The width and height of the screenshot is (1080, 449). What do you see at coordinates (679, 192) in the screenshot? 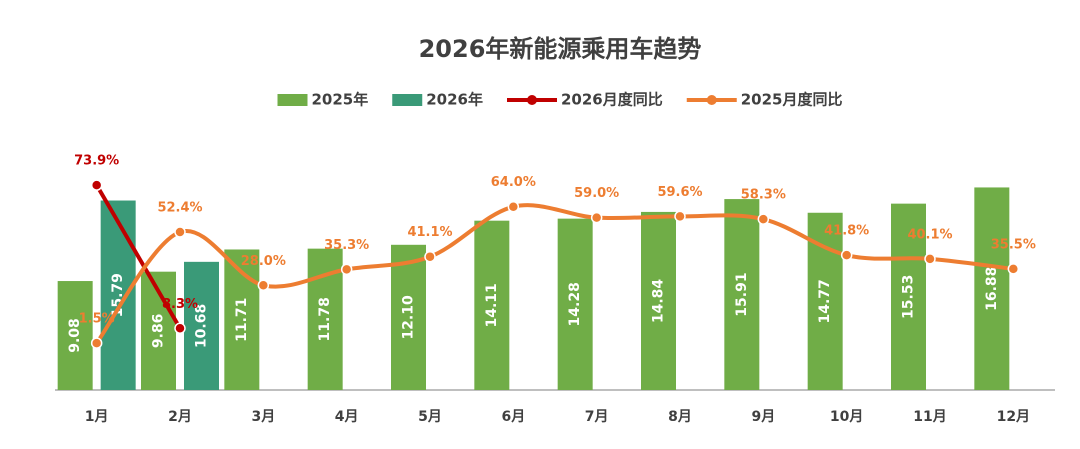
I see `line-value-label: 59.6%` at bounding box center [679, 192].